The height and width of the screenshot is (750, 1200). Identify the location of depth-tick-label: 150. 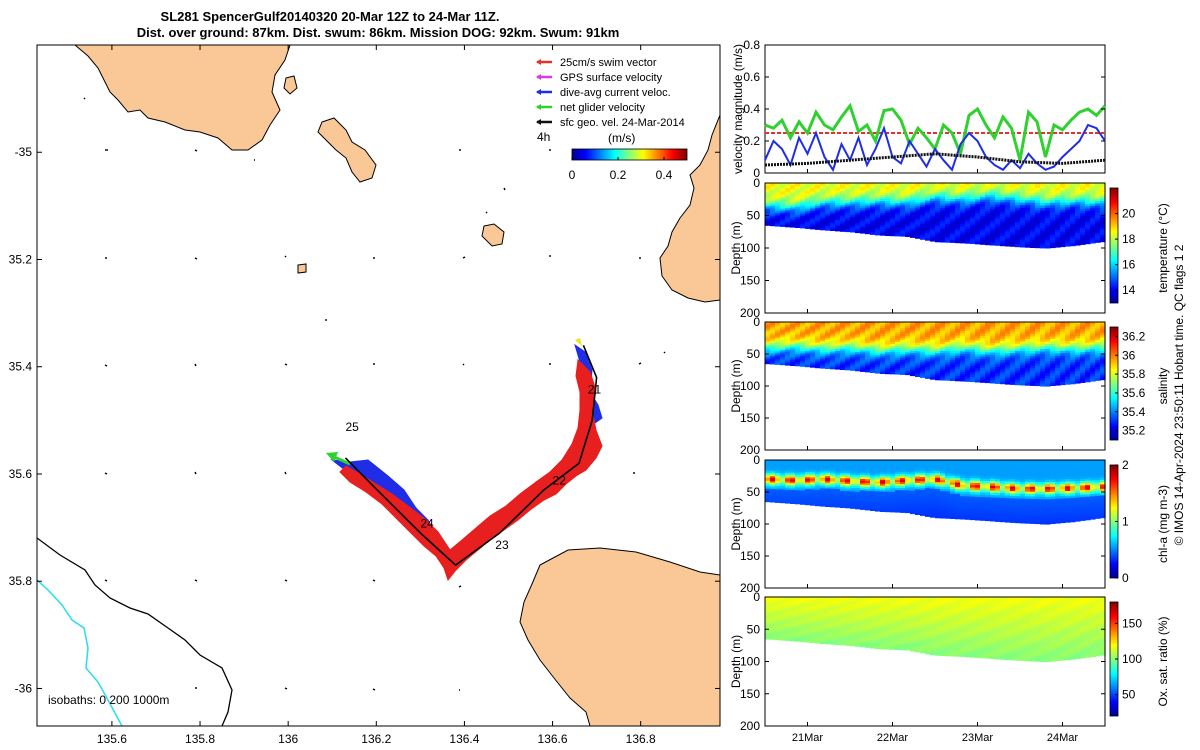
(750, 281).